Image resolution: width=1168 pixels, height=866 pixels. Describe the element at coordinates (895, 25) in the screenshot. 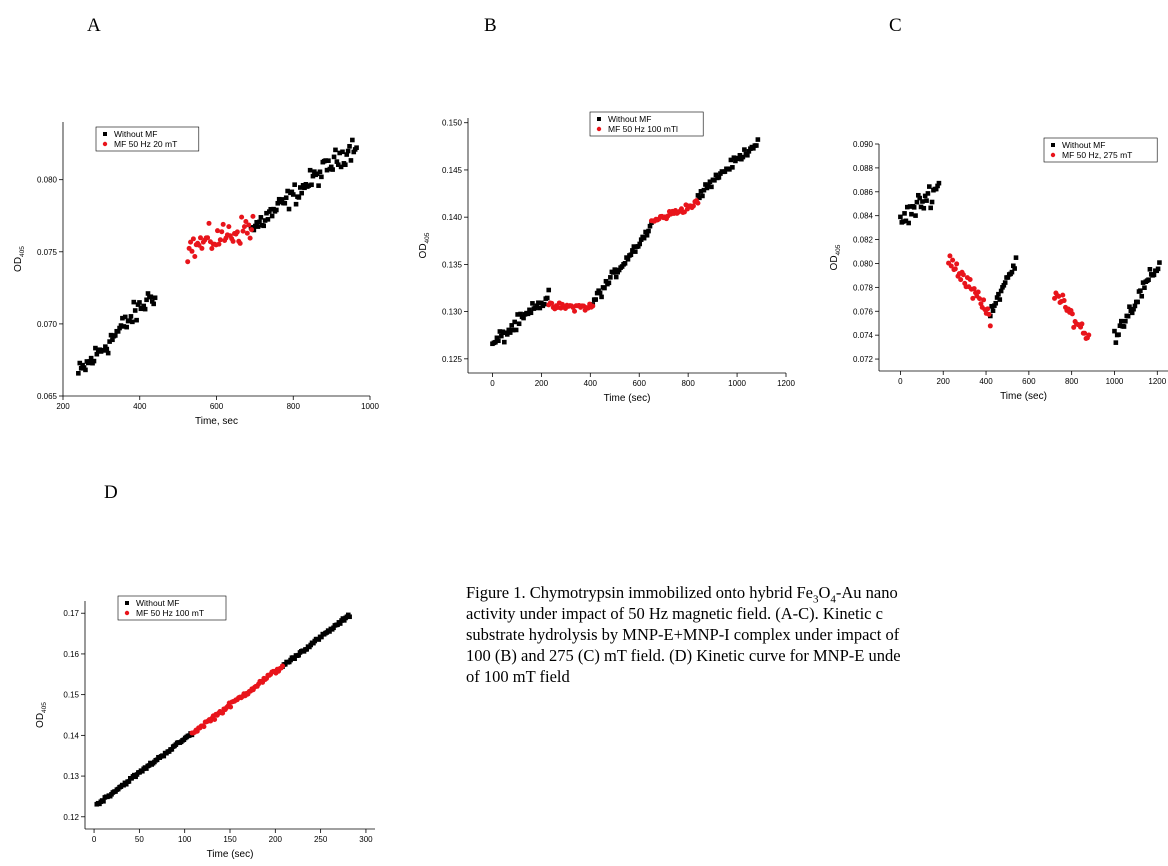

I see `panel-letter-c: C` at that location.